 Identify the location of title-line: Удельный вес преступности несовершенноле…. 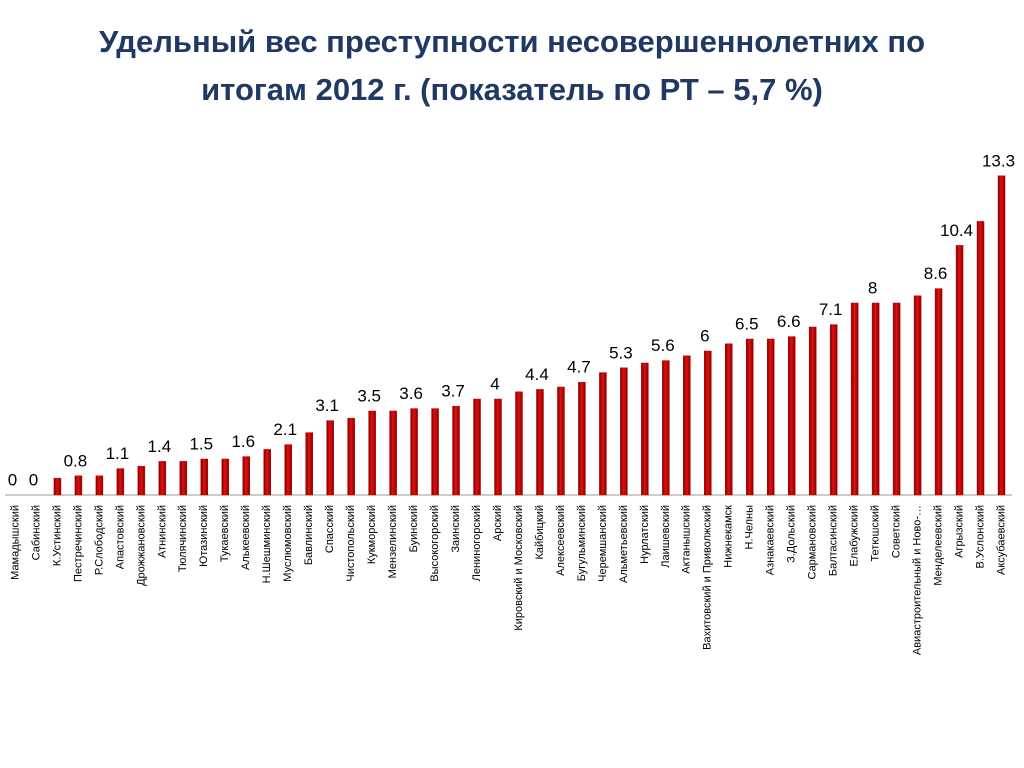
(512, 41).